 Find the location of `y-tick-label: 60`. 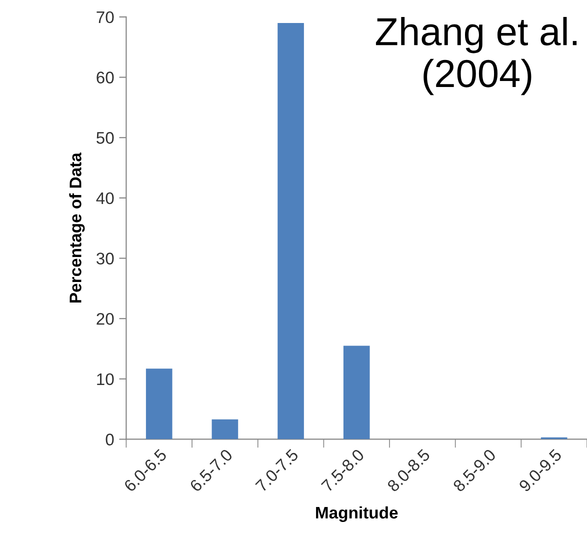

y-tick-label: 60 is located at coordinates (105, 78).